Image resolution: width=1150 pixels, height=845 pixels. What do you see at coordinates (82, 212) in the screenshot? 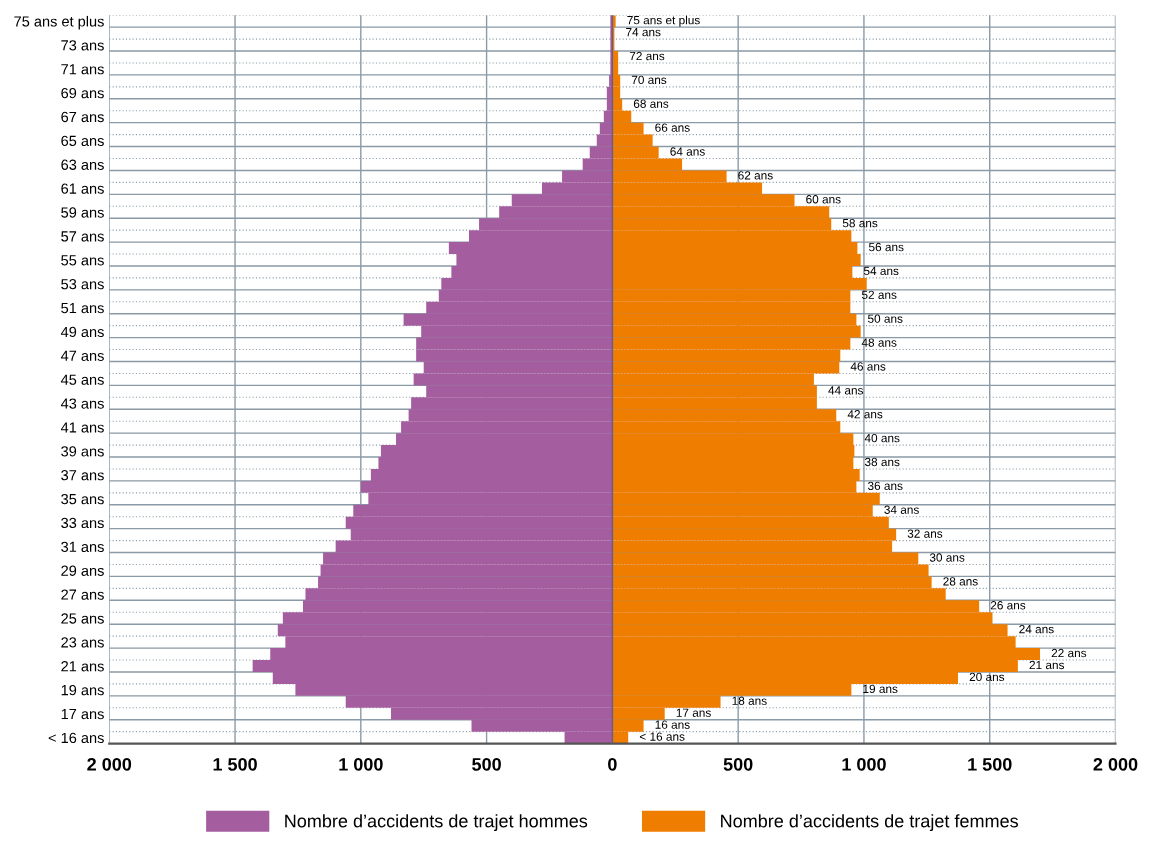
I see `y-tick-label: 59 ans` at bounding box center [82, 212].